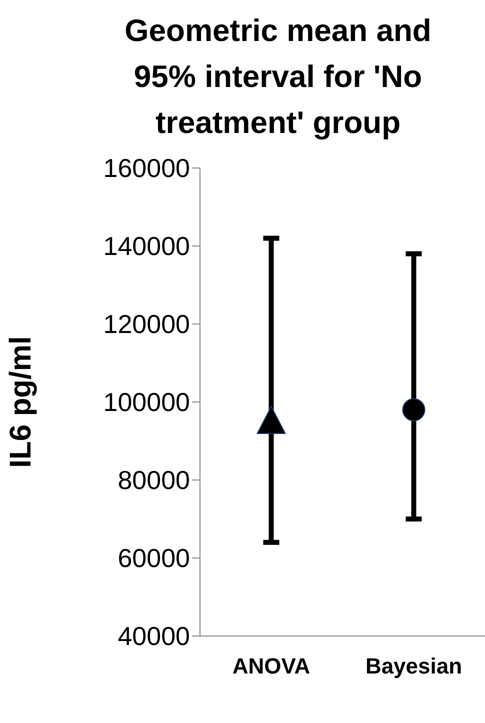 This screenshot has width=485, height=723. What do you see at coordinates (146, 168) in the screenshot?
I see `y-tick-label: 160000` at bounding box center [146, 168].